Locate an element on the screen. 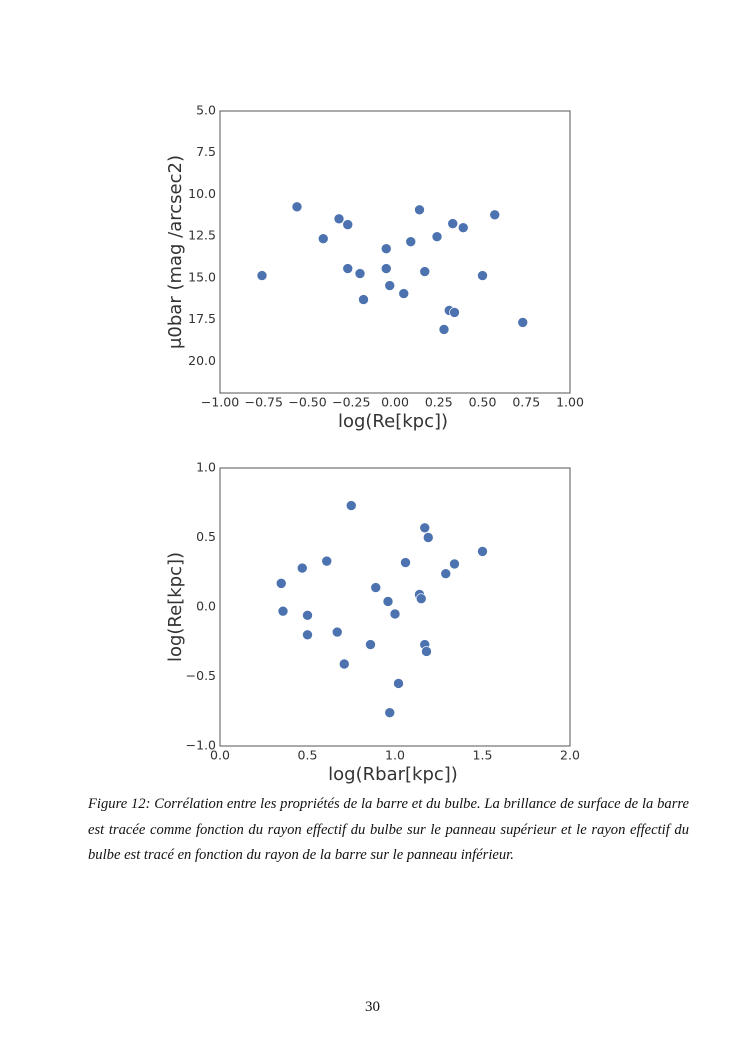  y-tick-label: −0.5 is located at coordinates (201, 675).